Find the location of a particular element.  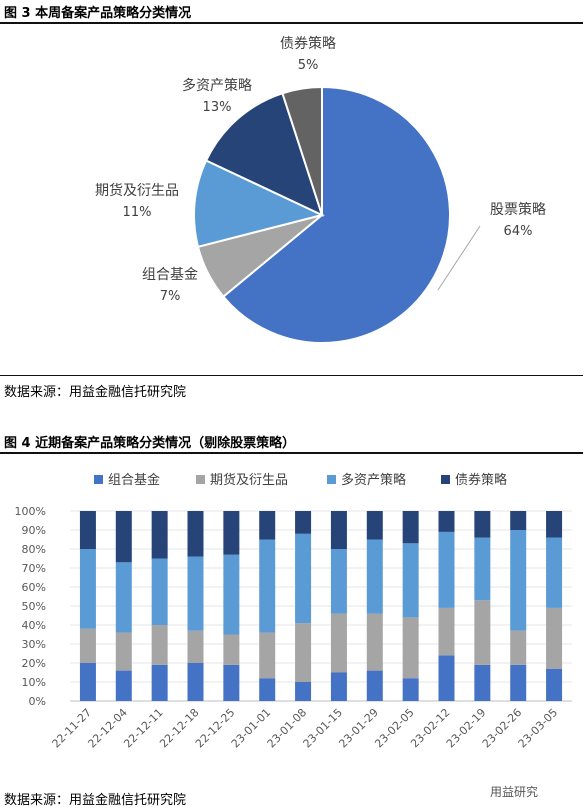

legend-label-1: 期货及衍生品 is located at coordinates (249, 480).